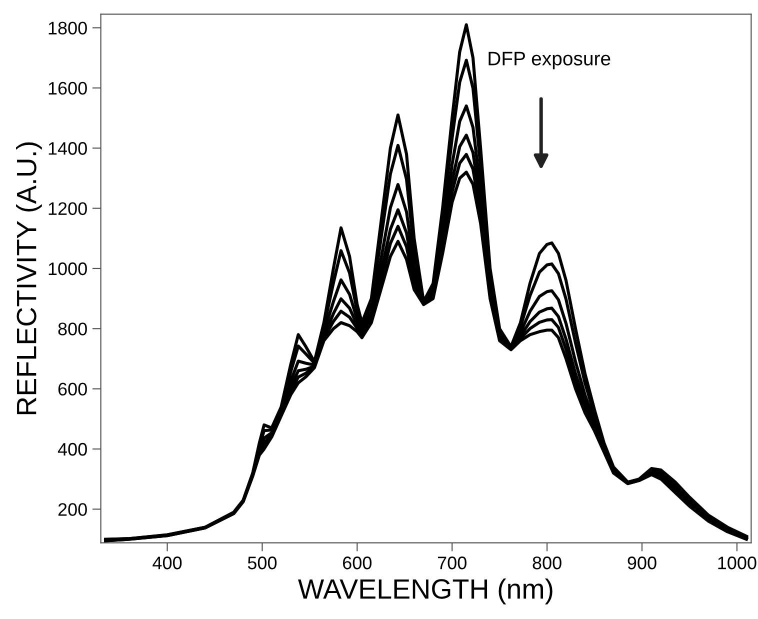 This screenshot has height=619, width=758. Describe the element at coordinates (67, 88) in the screenshot. I see `y-tick-label: 1600` at that location.